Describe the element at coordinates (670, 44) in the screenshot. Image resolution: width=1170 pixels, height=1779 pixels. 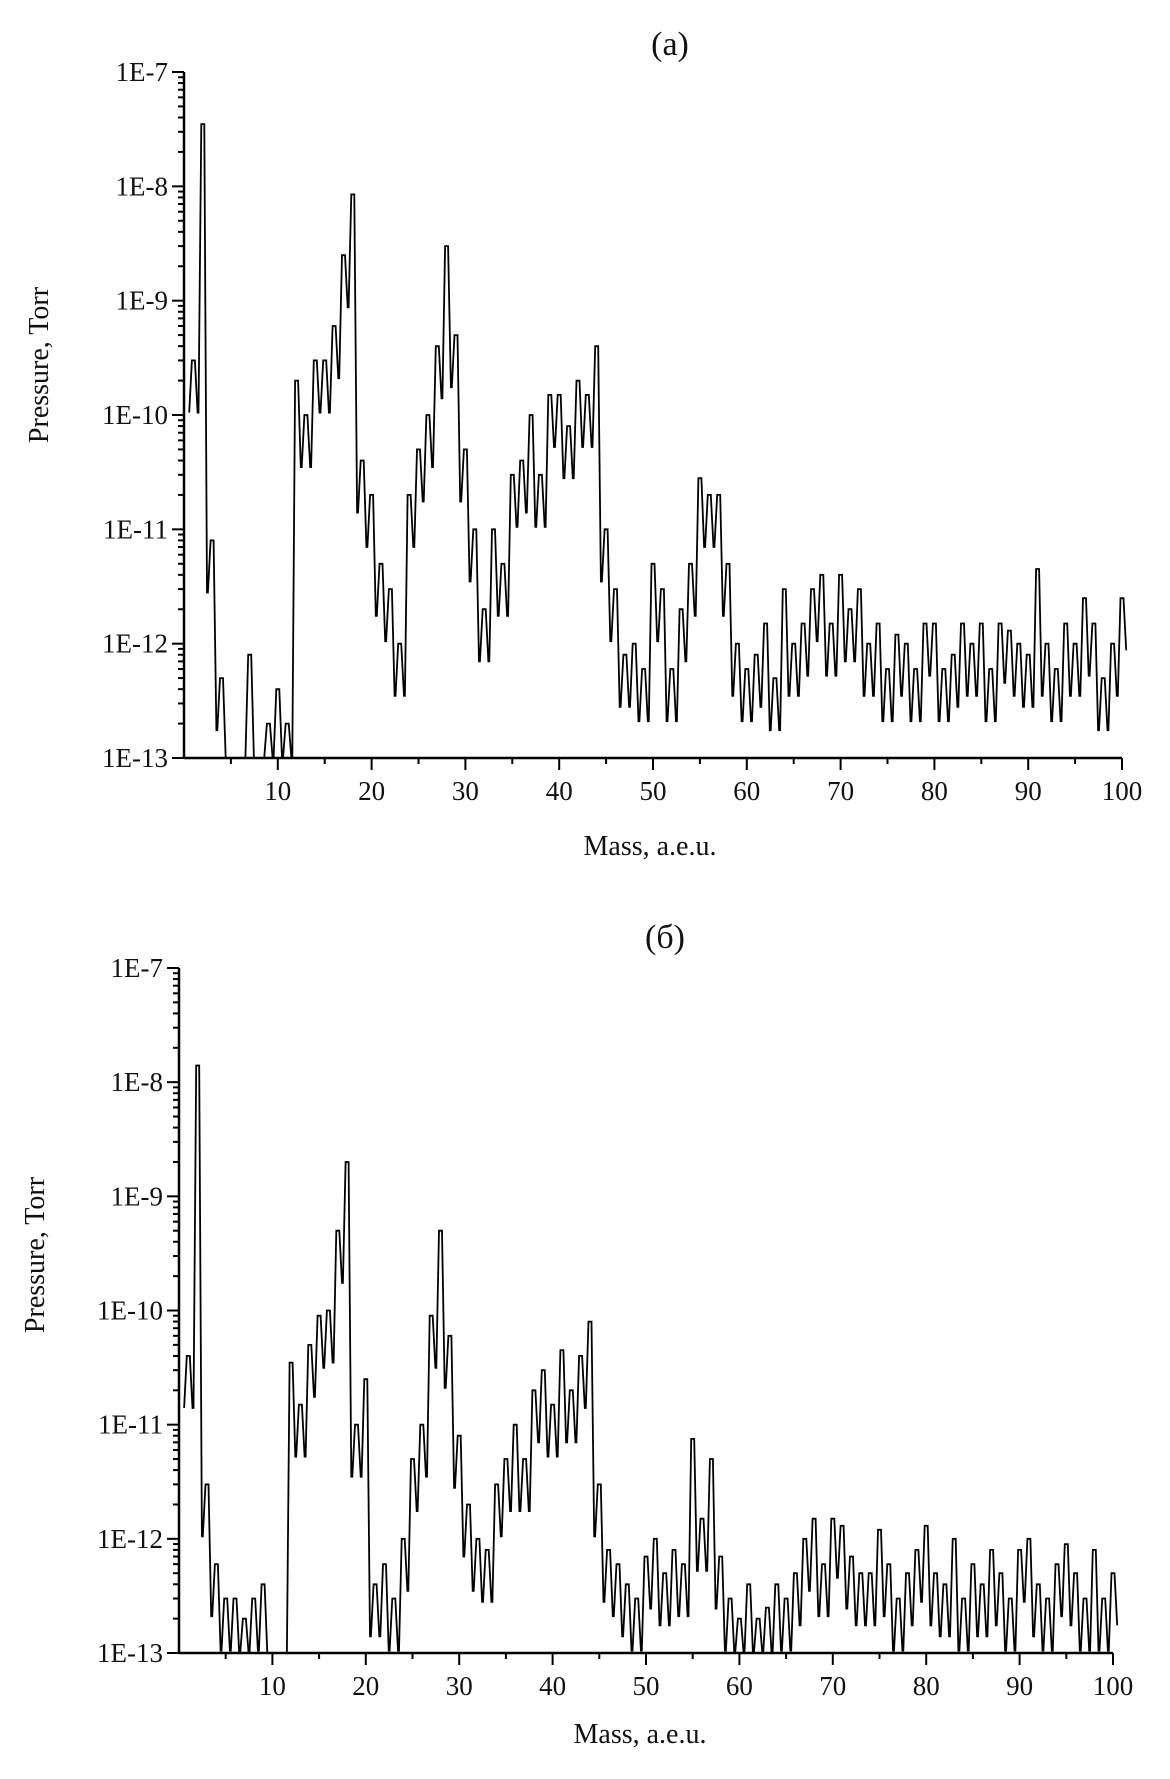
I see `panel-label: (a)` at that location.